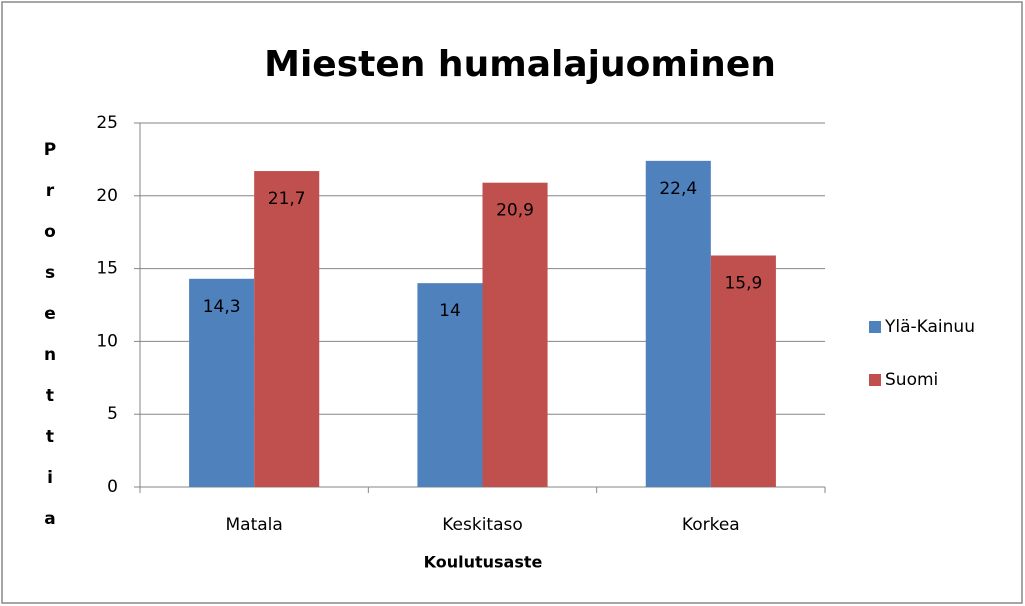 Image resolution: width=1025 pixels, height=606 pixels. Describe the element at coordinates (520, 64) in the screenshot. I see `chart-title: Miesten humalajuominen` at that location.